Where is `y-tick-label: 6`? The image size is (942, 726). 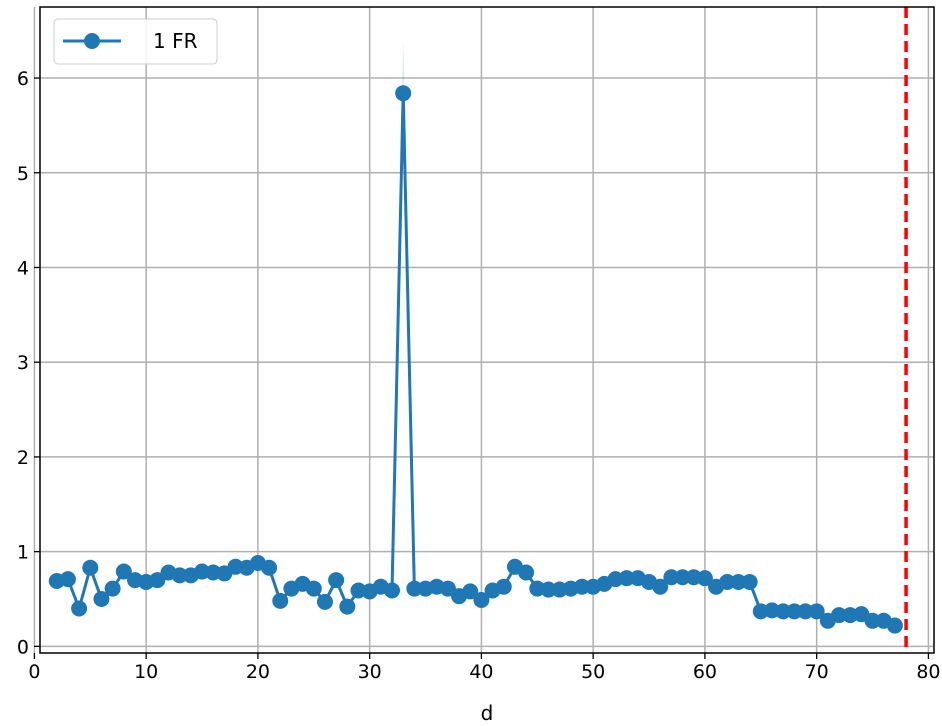
y-tick-label: 6 is located at coordinates (23, 79).